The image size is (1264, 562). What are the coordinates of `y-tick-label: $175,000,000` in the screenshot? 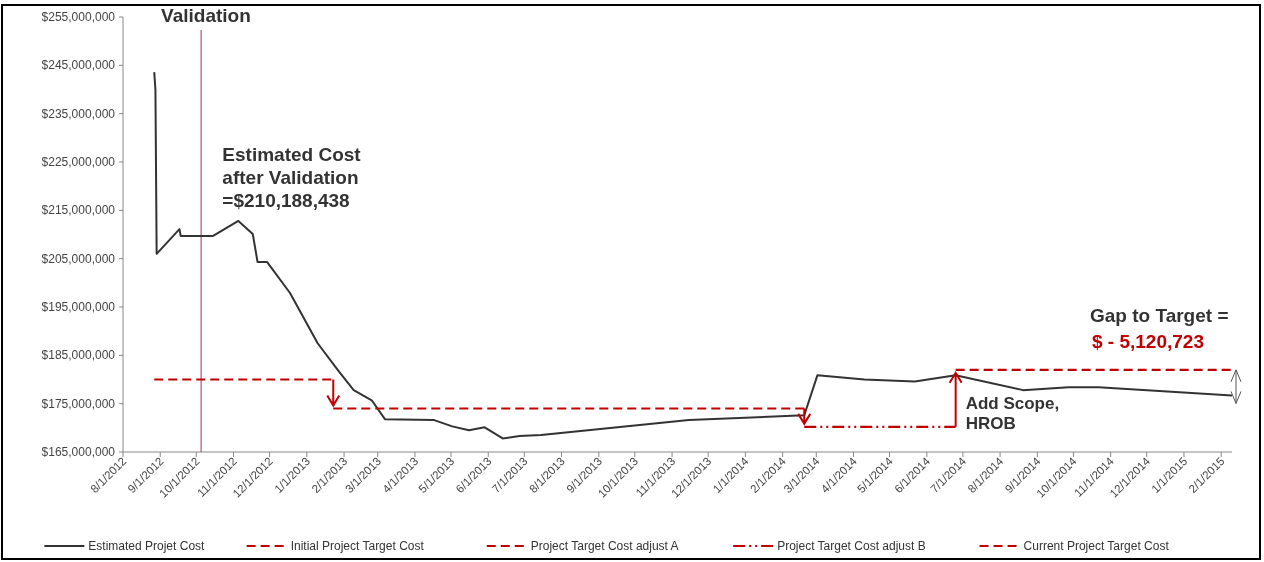 It's located at (78, 403).